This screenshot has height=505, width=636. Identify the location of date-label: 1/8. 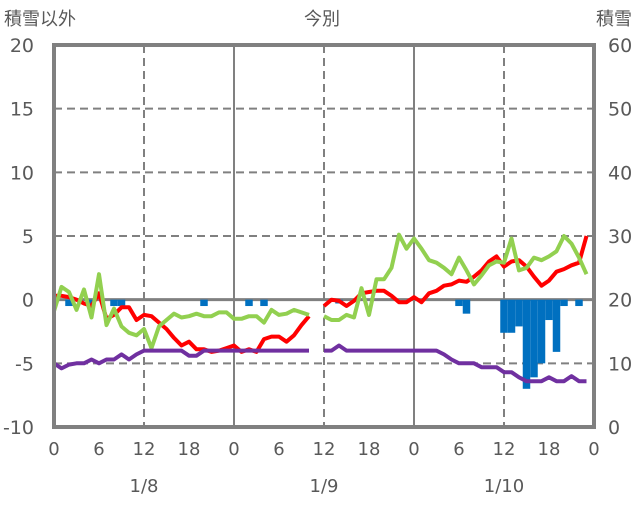
(144, 486).